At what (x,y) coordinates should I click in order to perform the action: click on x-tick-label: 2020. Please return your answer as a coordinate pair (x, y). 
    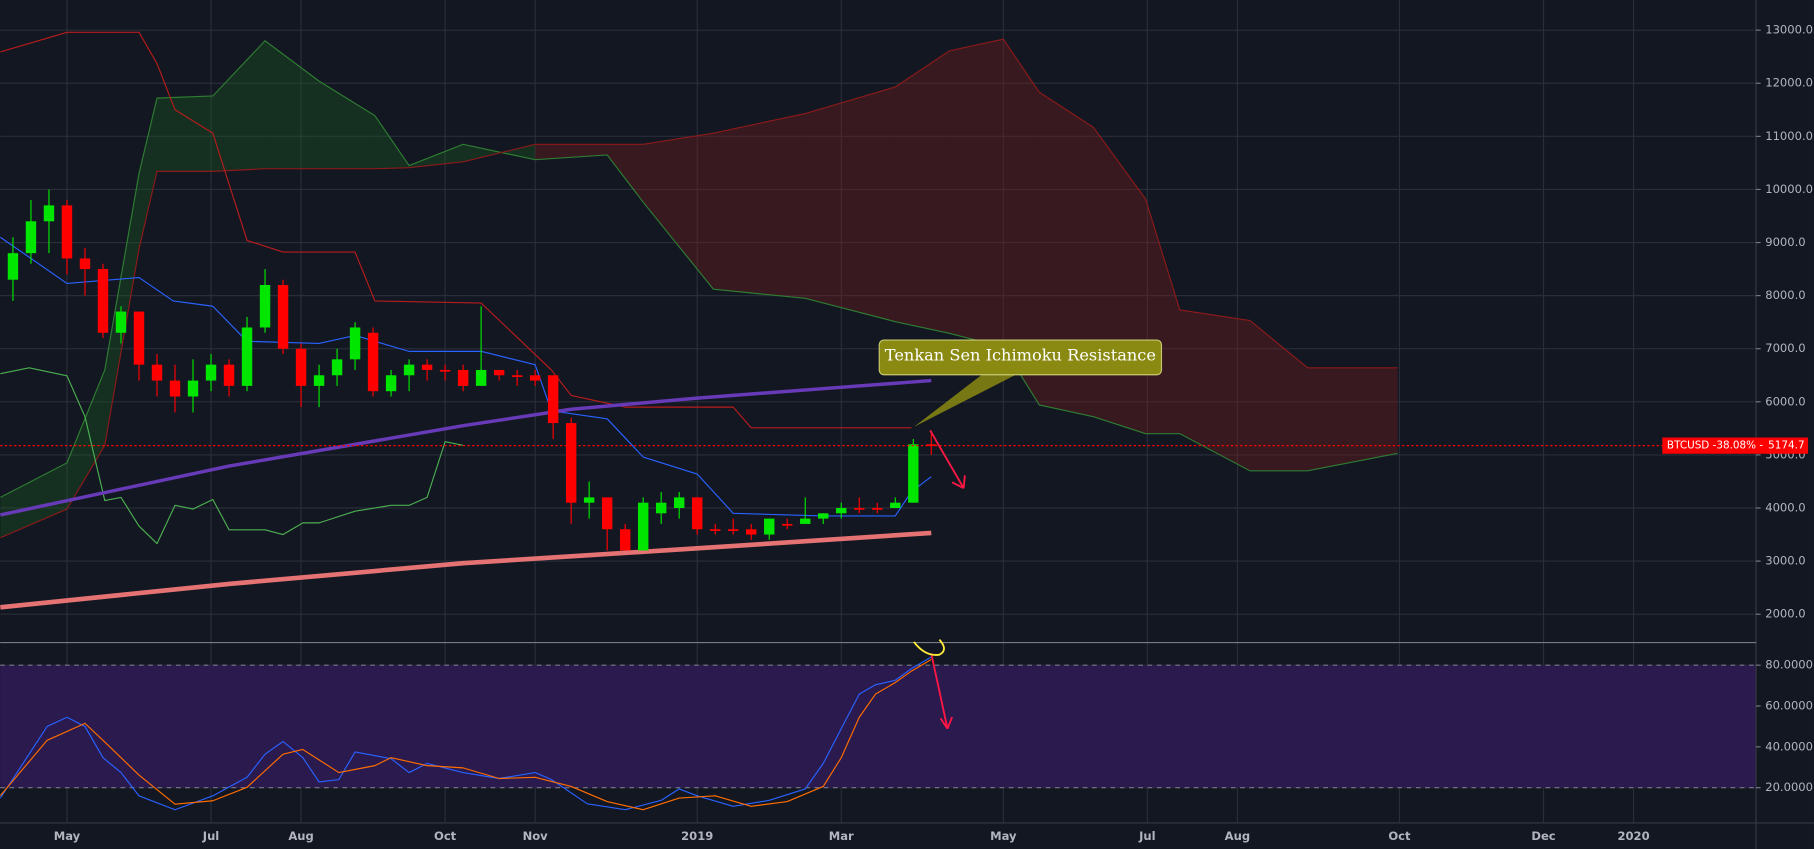
    Looking at the image, I should click on (1633, 836).